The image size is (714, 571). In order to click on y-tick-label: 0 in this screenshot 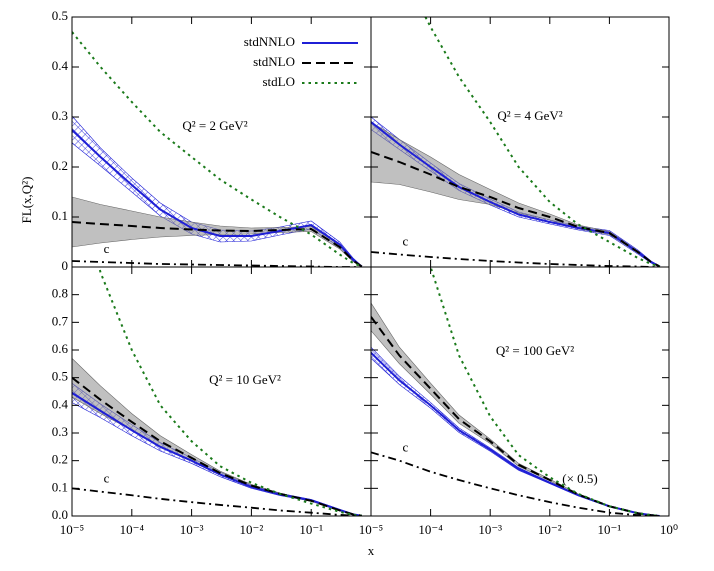, I will do `click(65, 265)`.